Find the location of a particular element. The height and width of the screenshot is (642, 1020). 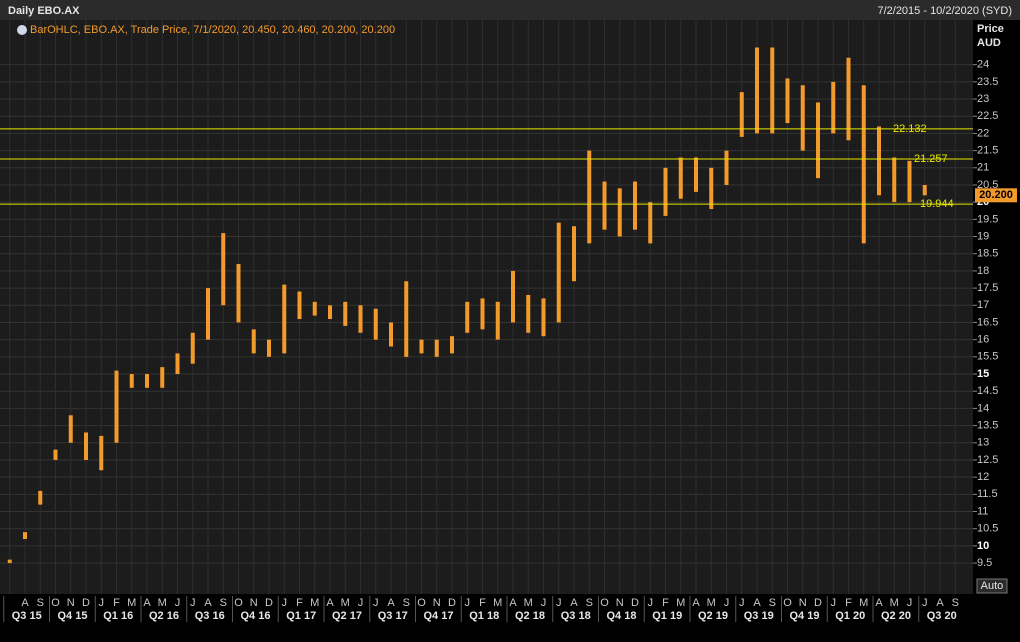

y-tick-label: 23 is located at coordinates (983, 99).